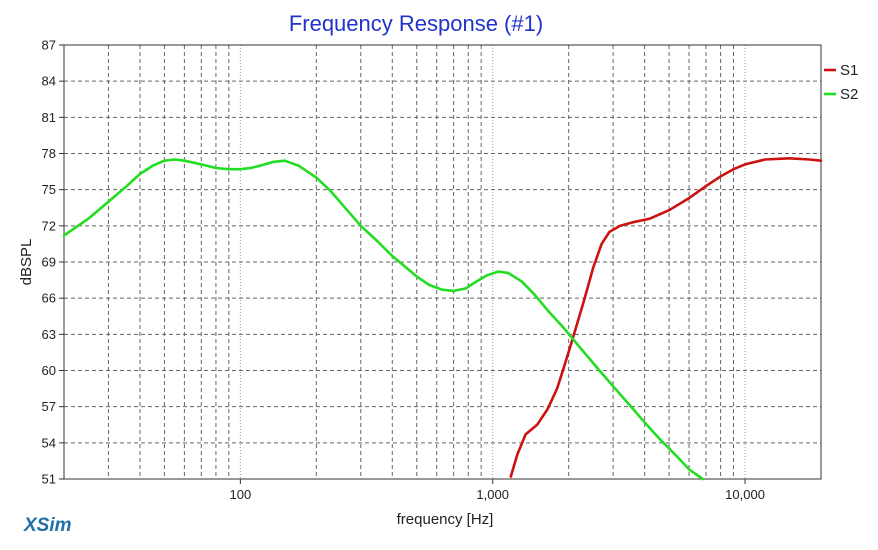 This screenshot has width=878, height=550. Describe the element at coordinates (49, 370) in the screenshot. I see `y-tick-label: 60` at that location.